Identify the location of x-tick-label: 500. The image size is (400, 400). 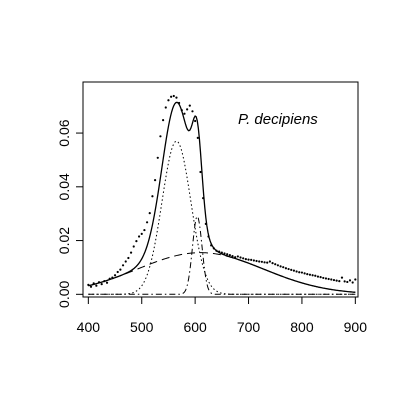
(142, 327).